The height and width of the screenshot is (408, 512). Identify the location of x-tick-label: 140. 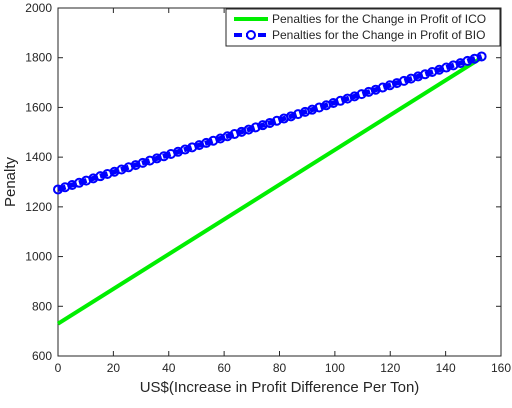
(446, 368).